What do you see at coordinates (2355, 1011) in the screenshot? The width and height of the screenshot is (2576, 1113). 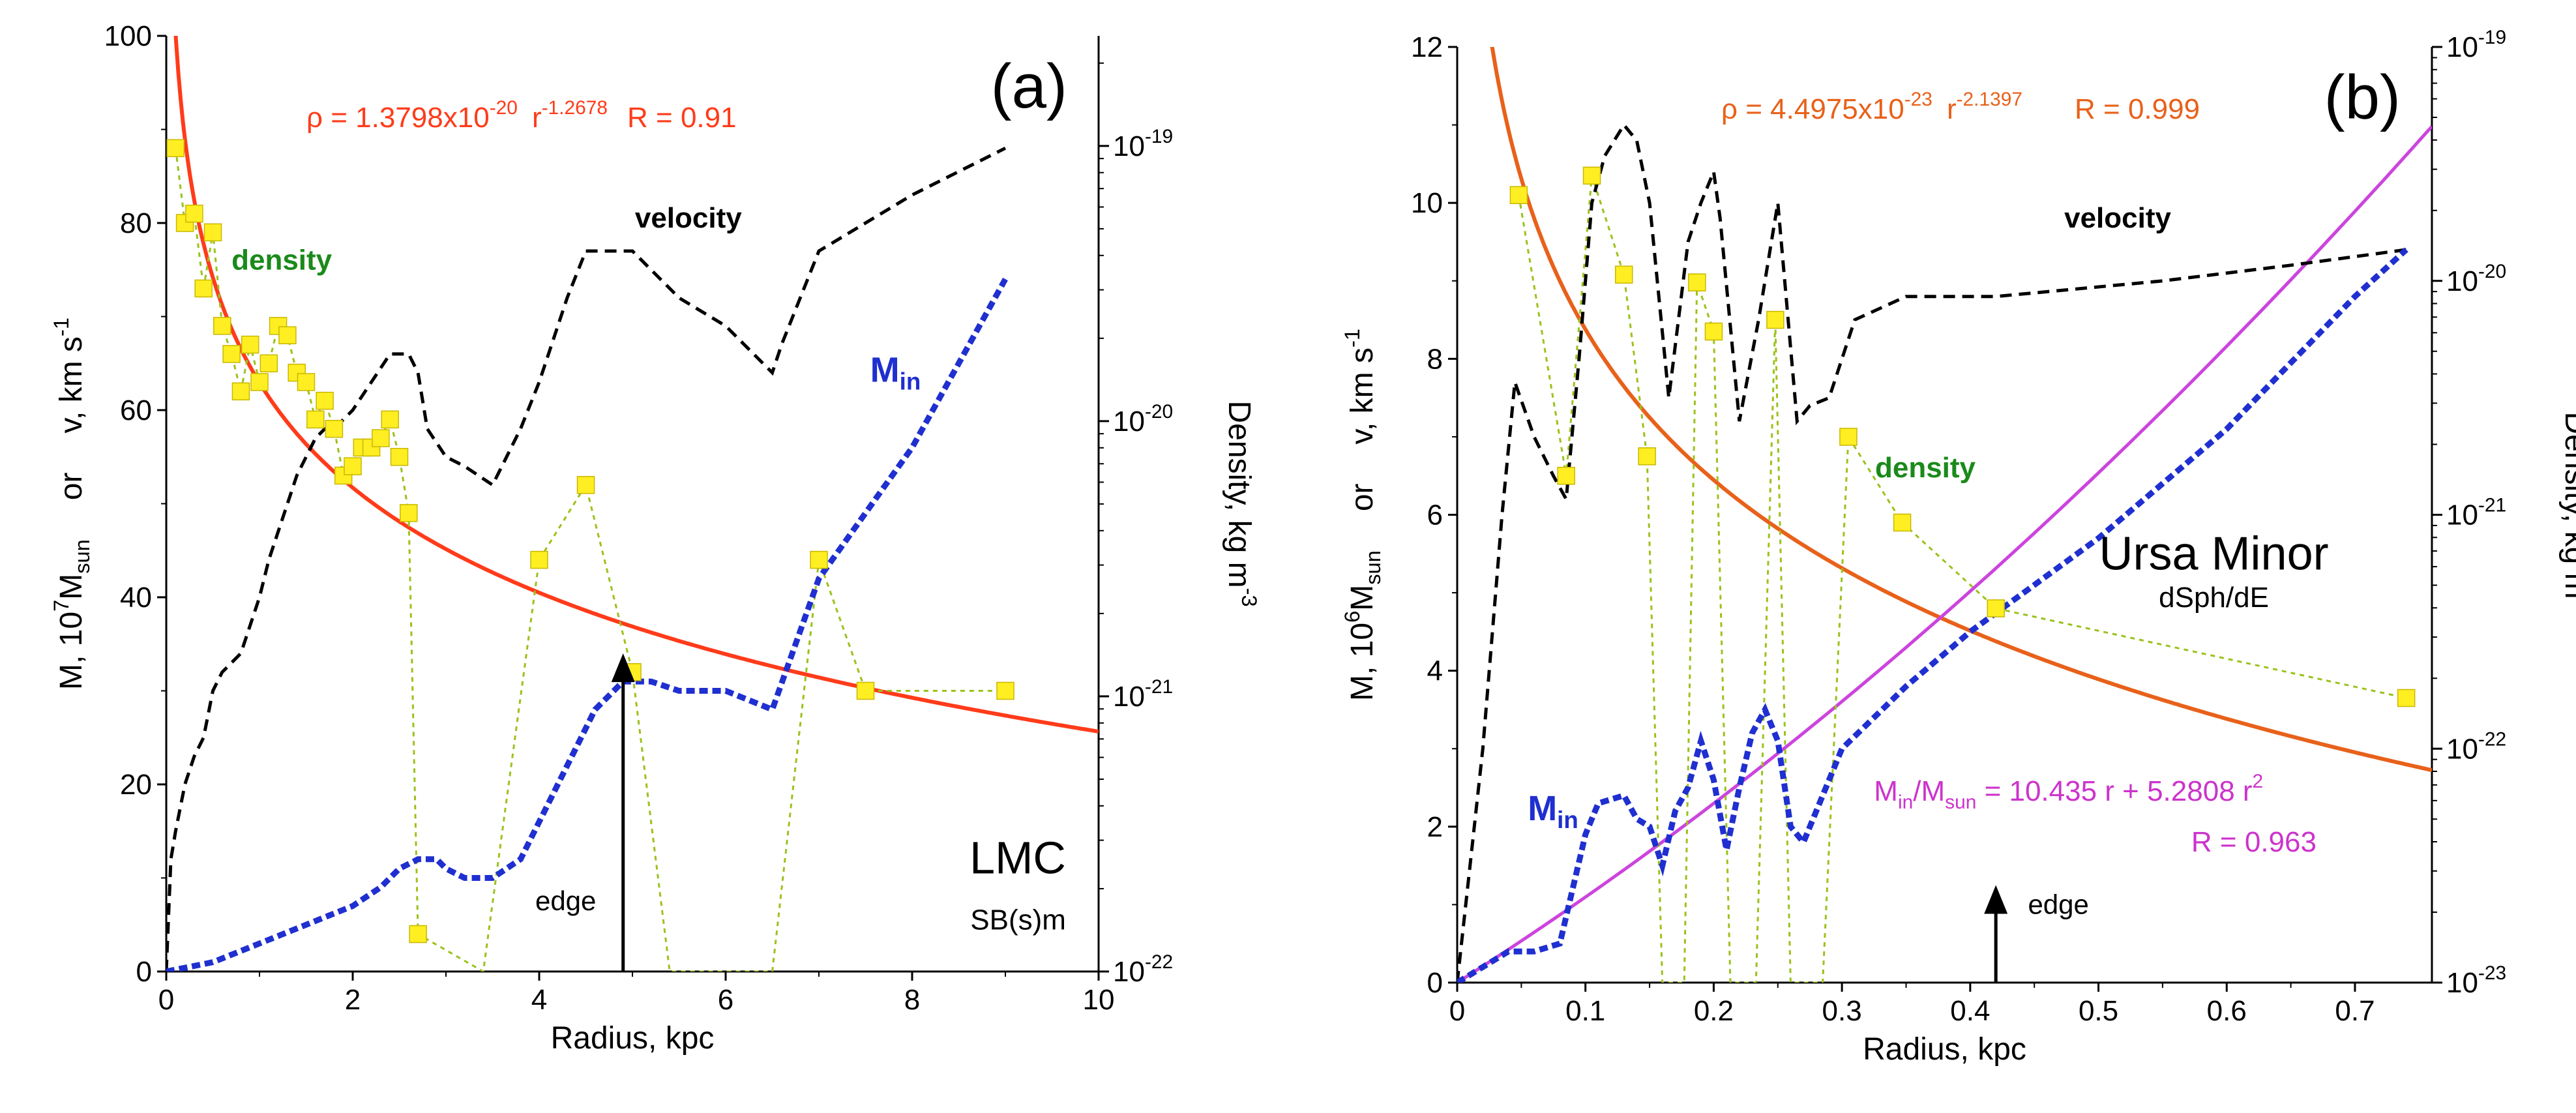 I see `x-tick-label: 0.7` at bounding box center [2355, 1011].